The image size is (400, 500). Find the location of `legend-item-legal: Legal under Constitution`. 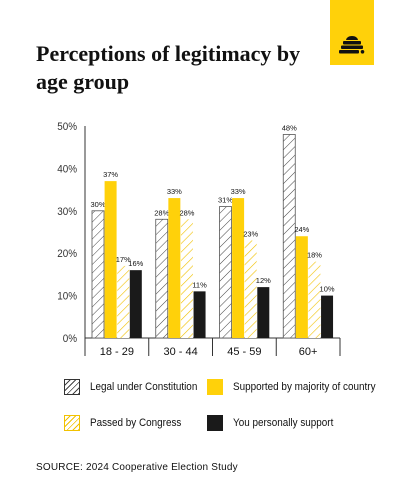

legend-item-legal: Legal under Constitution is located at coordinates (136, 387).